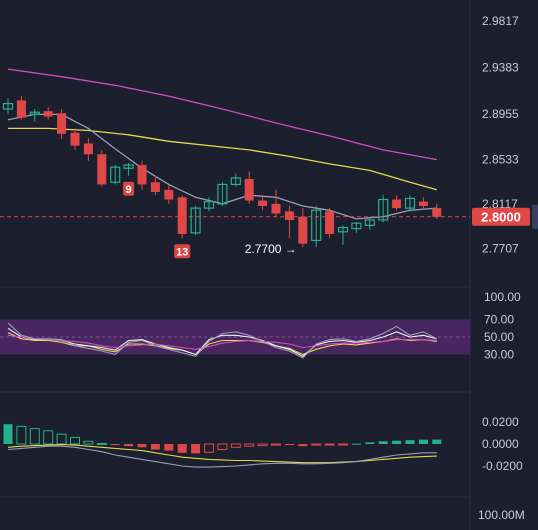  What do you see at coordinates (500, 68) in the screenshot?
I see `price-tick-label: 2.9383` at bounding box center [500, 68].